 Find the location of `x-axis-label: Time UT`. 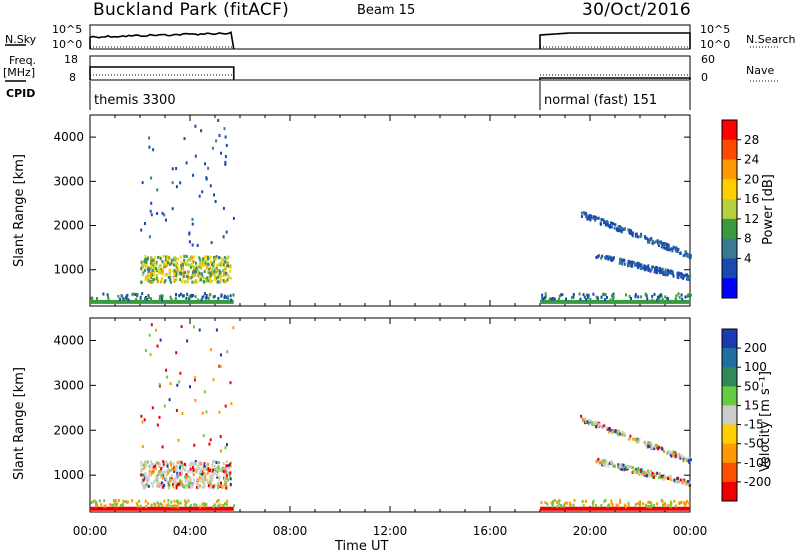

x-axis-label: Time UT is located at coordinates (362, 546).